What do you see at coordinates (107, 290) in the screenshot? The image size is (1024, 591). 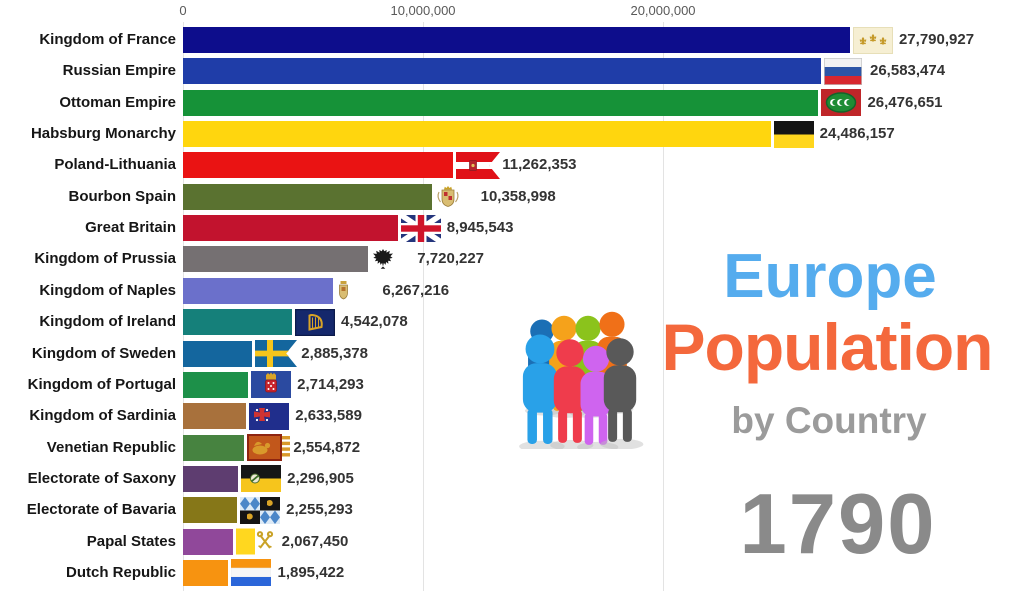 I see `country-label: Kingdom of Naples` at bounding box center [107, 290].